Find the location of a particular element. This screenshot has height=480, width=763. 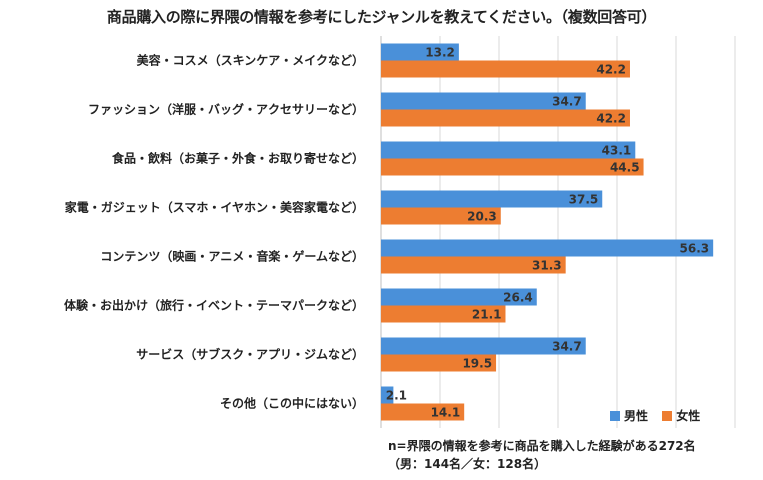

legend-item-male: 男性 is located at coordinates (629, 415).